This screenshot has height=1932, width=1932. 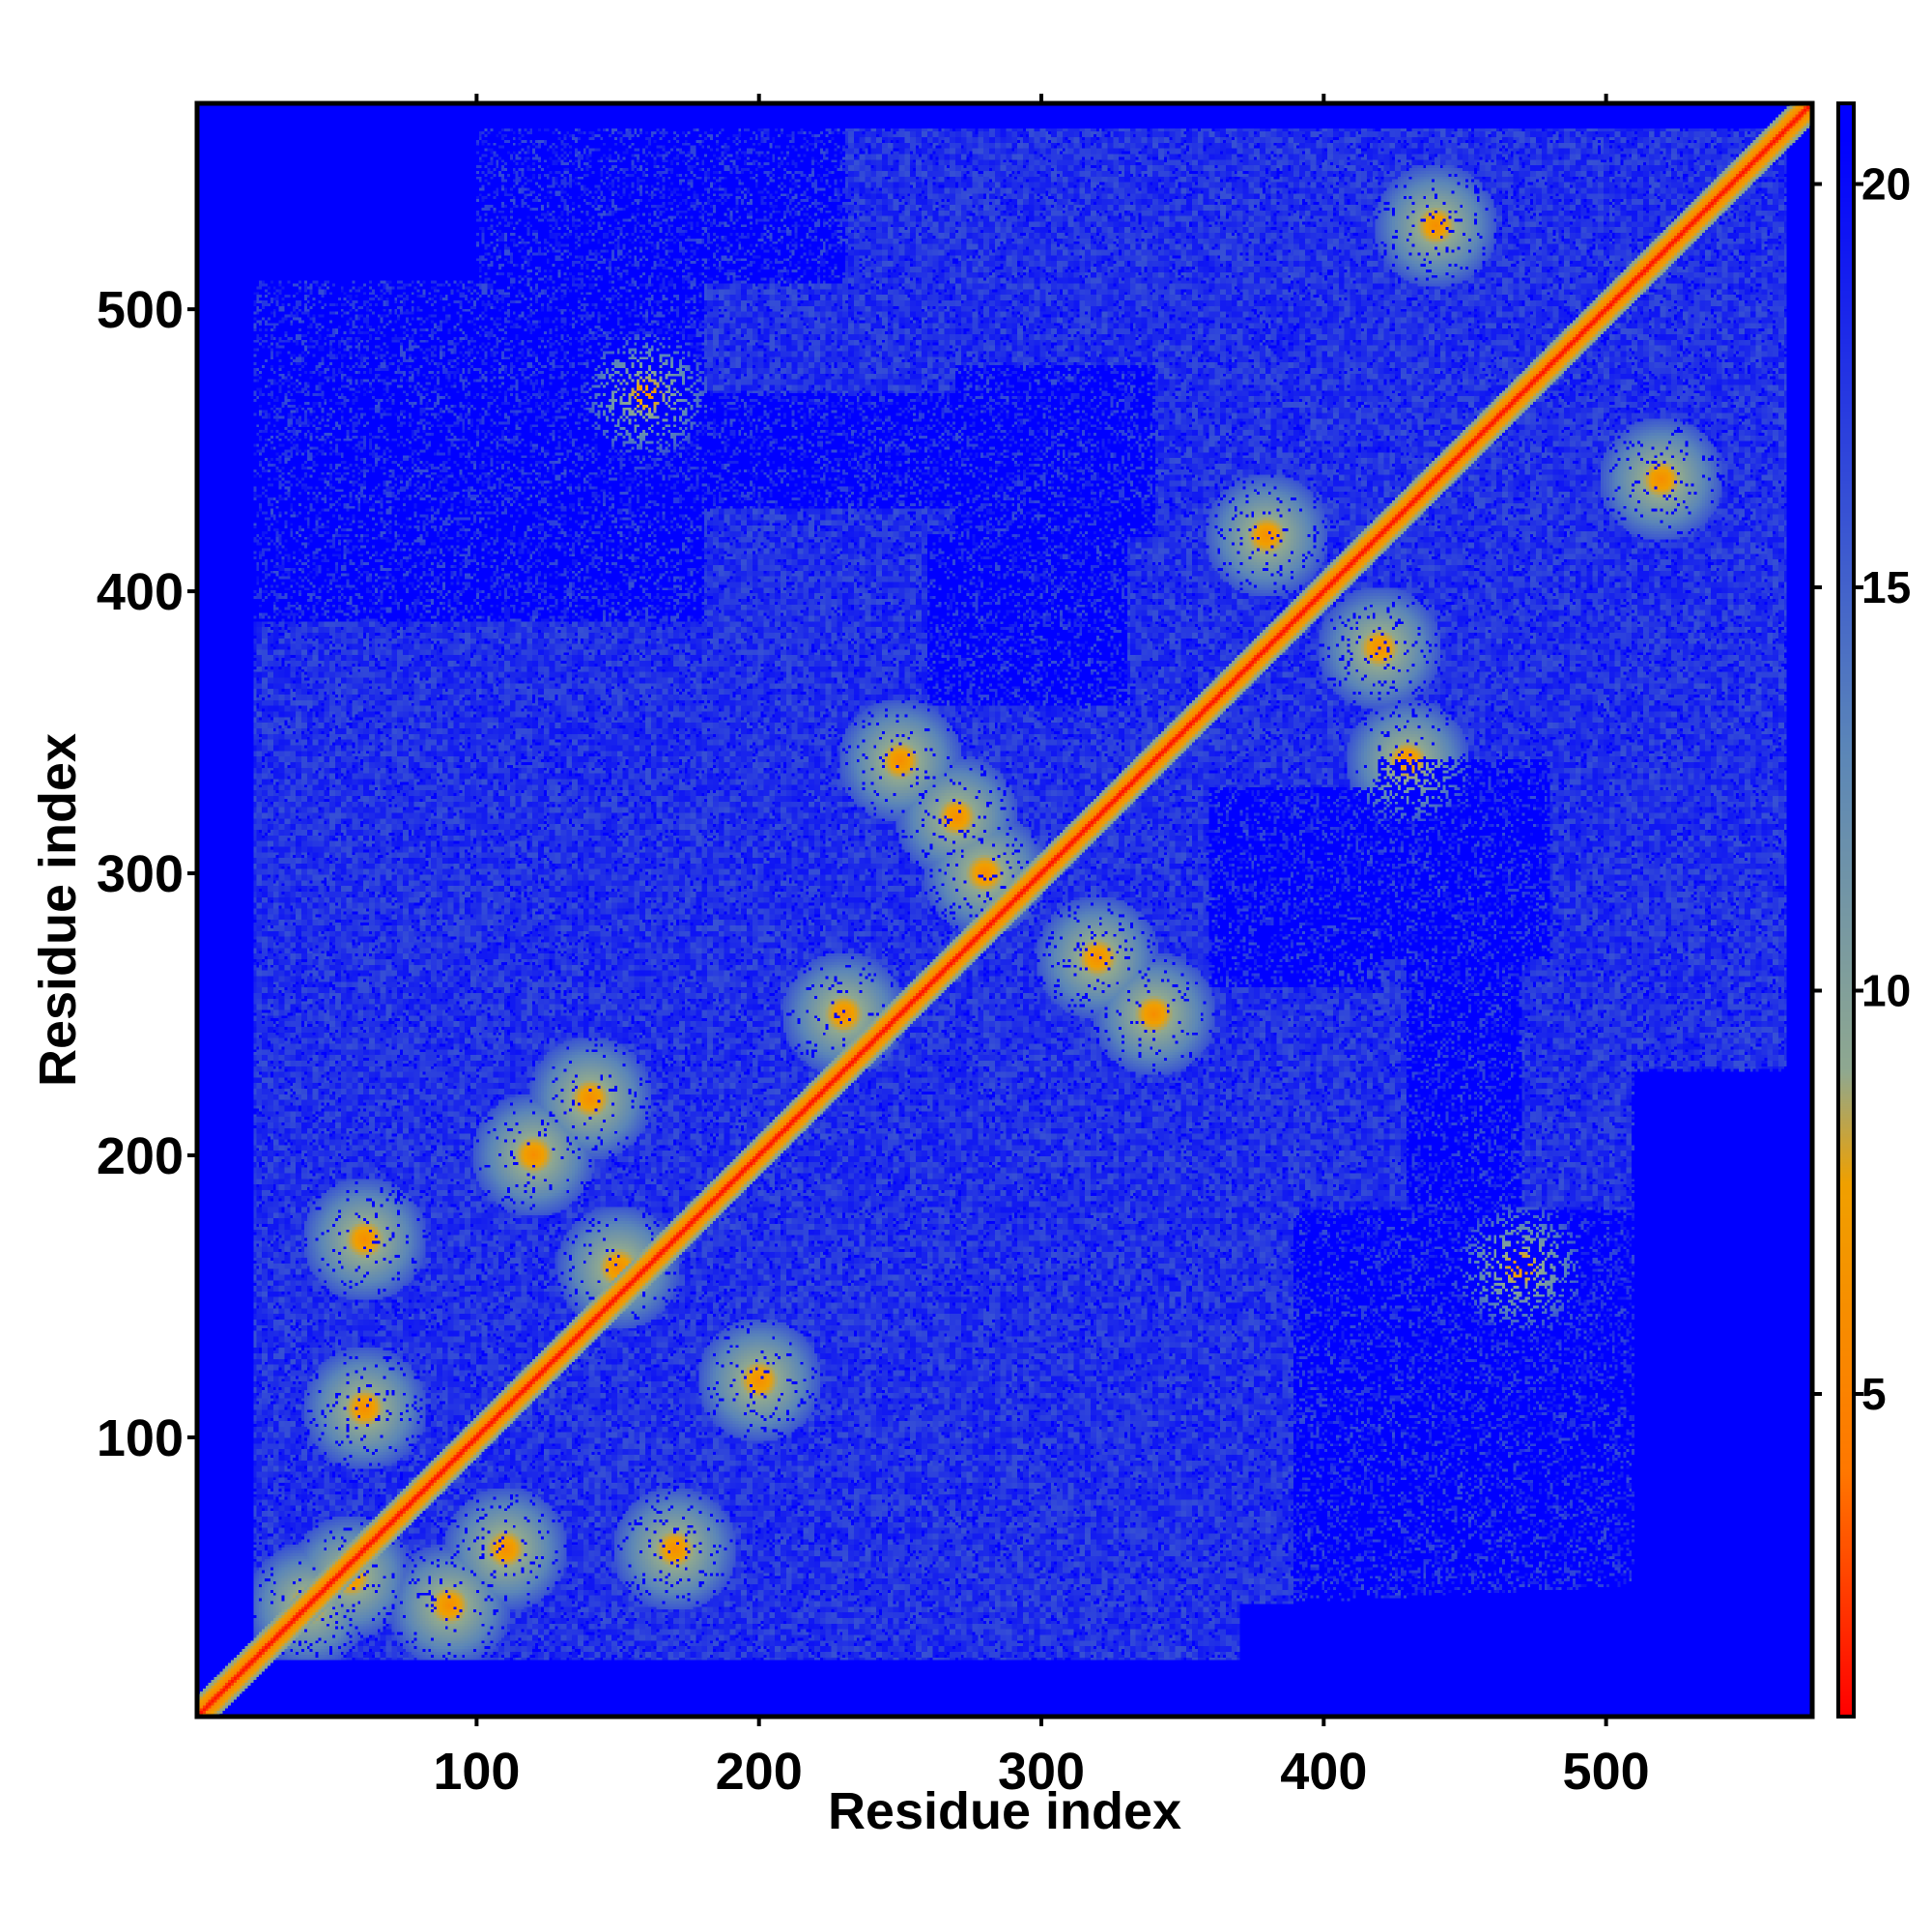 What do you see at coordinates (140, 310) in the screenshot?
I see `y-tick-label: 500` at bounding box center [140, 310].